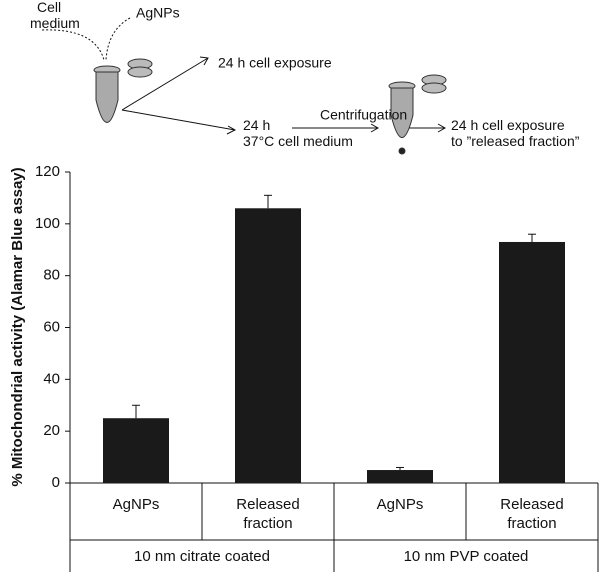 The image size is (600, 572). Describe the element at coordinates (298, 133) in the screenshot. I see `diagram-label: 24 h 37°C cell medium` at that location.